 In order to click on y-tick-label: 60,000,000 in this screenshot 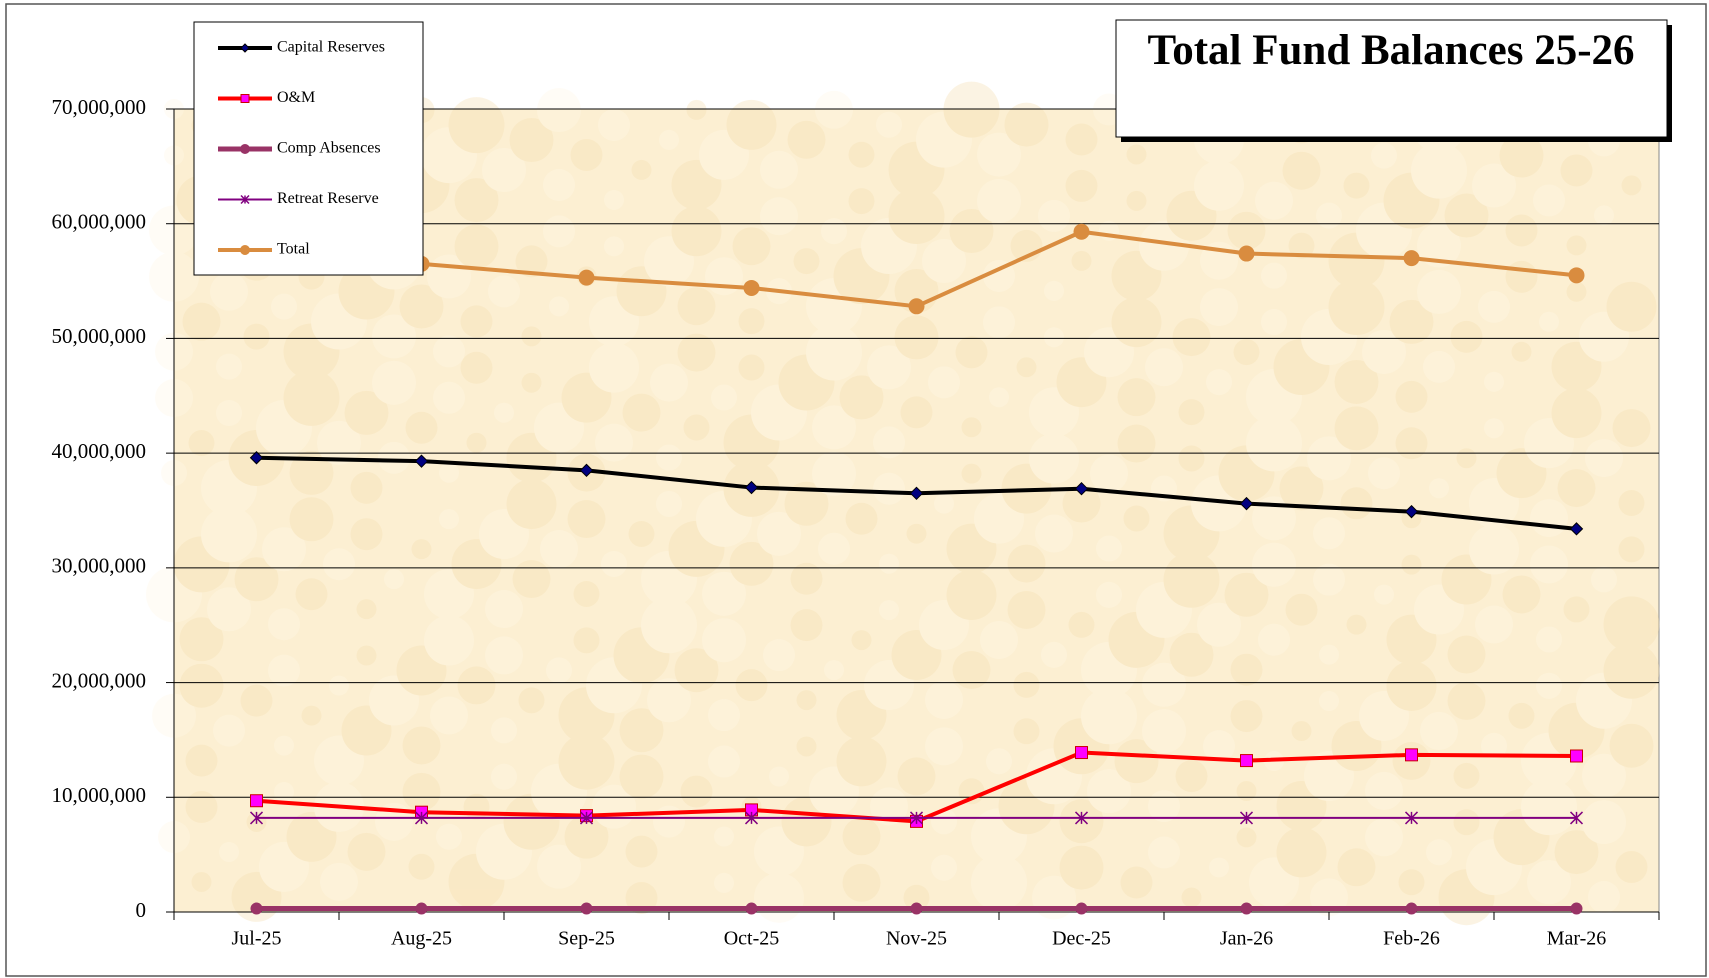, I will do `click(99, 222)`.